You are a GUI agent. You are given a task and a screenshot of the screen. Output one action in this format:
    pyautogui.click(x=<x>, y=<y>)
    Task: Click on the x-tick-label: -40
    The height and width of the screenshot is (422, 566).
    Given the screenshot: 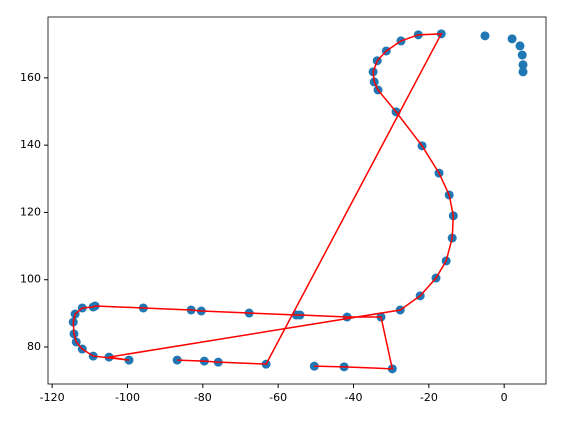 What is the action you would take?
    pyautogui.click(x=354, y=397)
    